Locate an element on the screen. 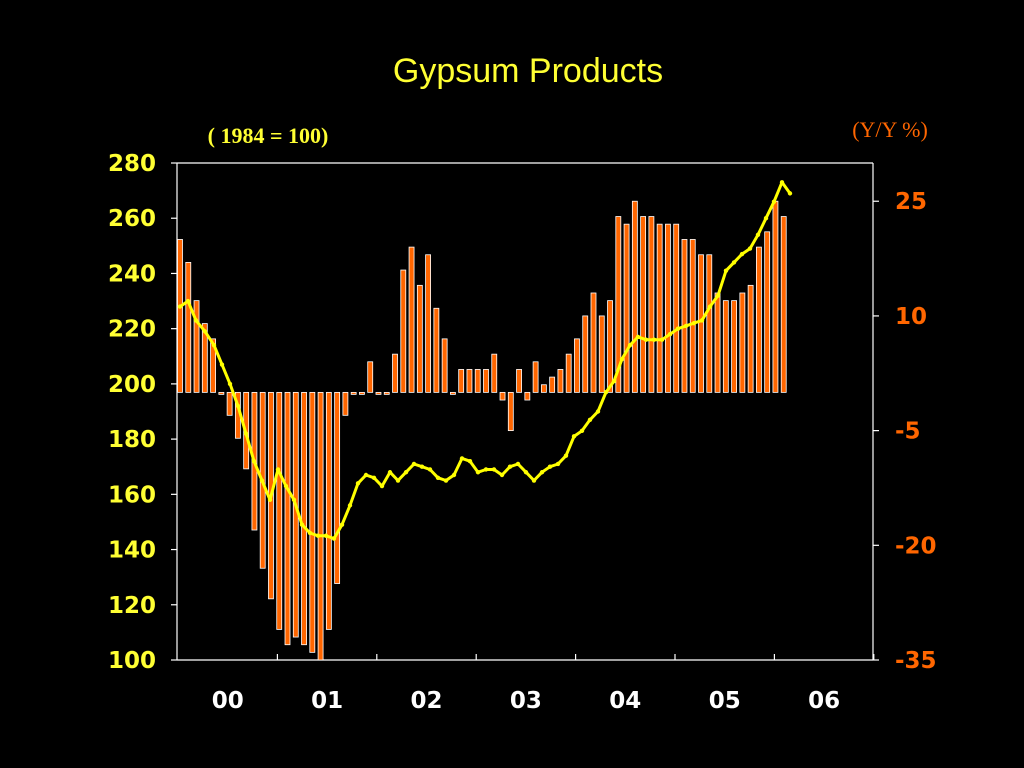 The width and height of the screenshot is (1024, 768). right-tick-label: 10 is located at coordinates (911, 317).